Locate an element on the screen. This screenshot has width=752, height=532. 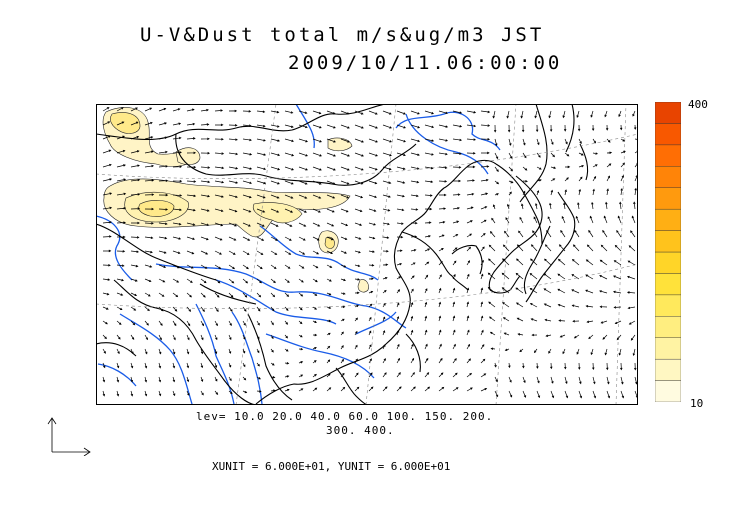
colorbar-cell is located at coordinates (668, 177).